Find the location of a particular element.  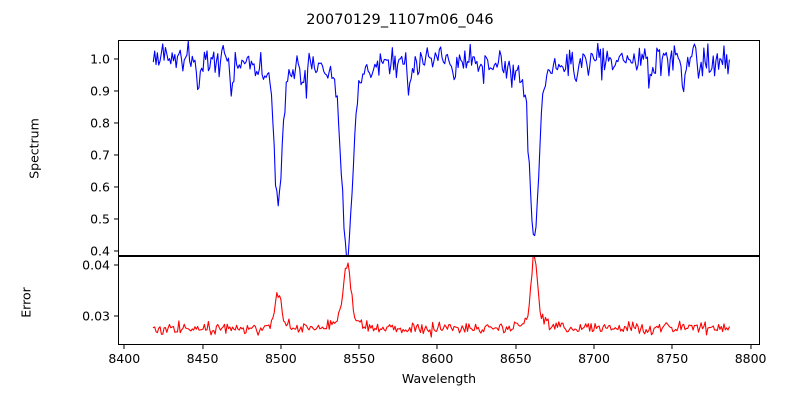

xtick-label-2: 8500 is located at coordinates (280, 358).